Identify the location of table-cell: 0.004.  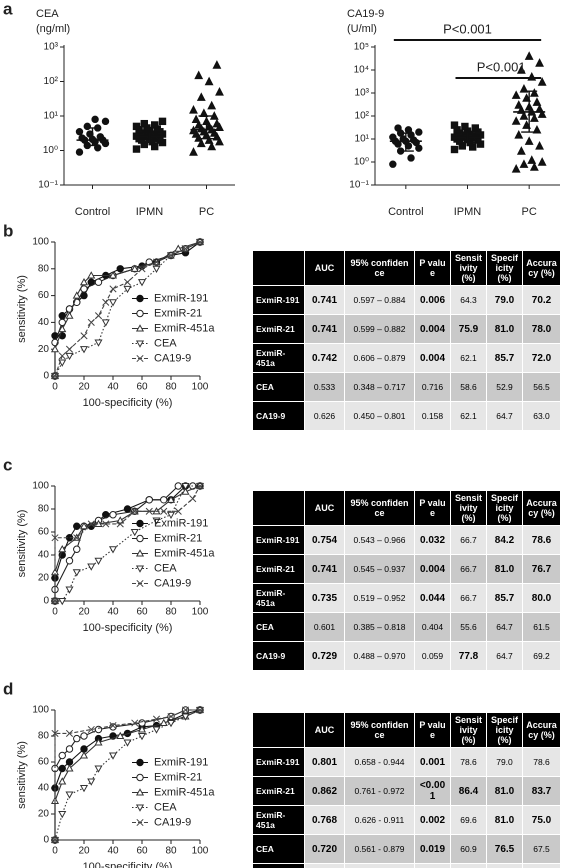
(432, 569).